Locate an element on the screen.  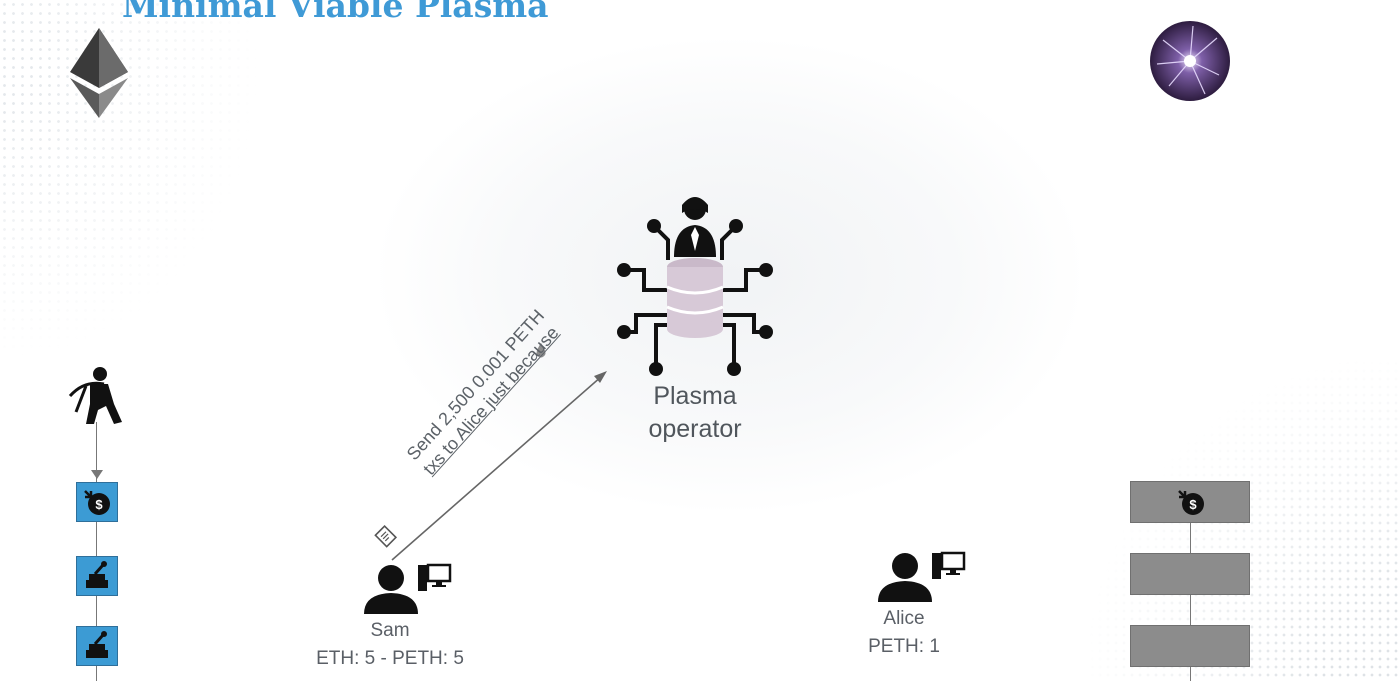
slide-title: Minimal Viable Plasma is located at coordinates (335, 12).